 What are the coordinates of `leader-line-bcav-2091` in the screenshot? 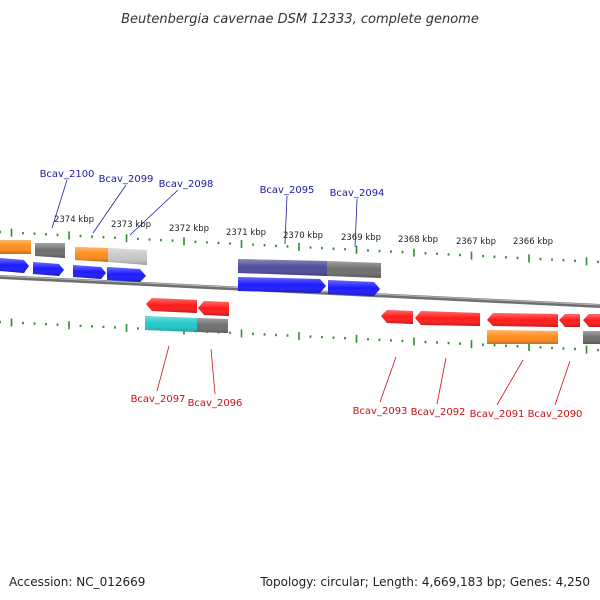 It's located at (510, 382).